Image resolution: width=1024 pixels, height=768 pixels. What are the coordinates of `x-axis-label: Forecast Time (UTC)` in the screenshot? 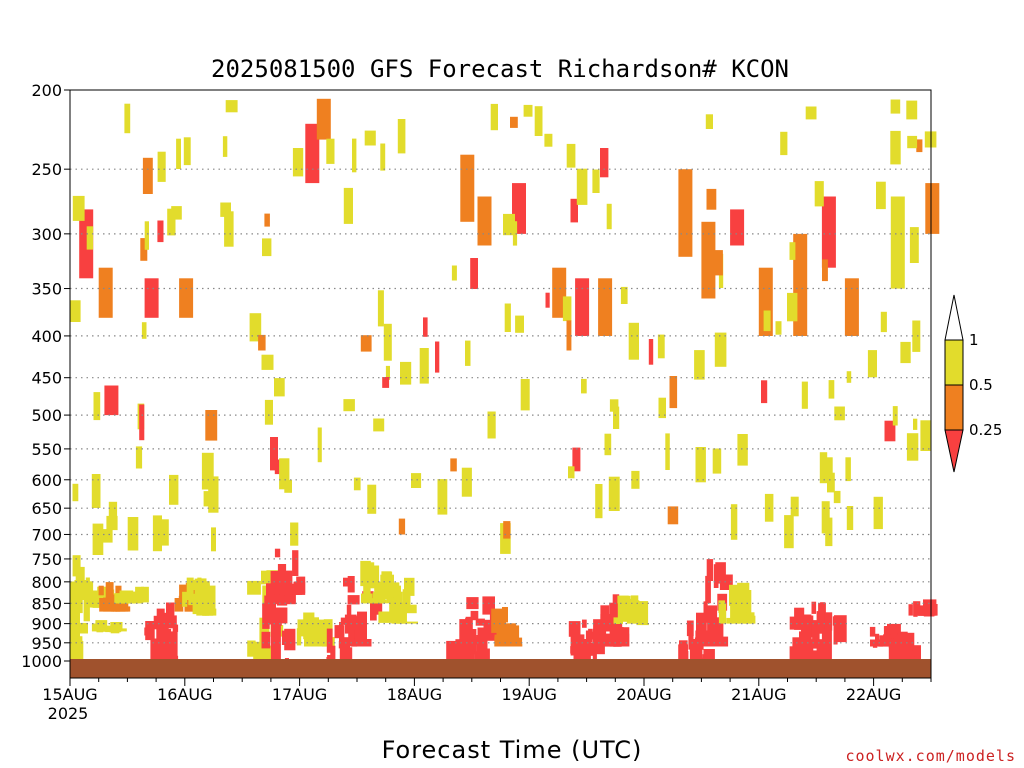 It's located at (512, 750).